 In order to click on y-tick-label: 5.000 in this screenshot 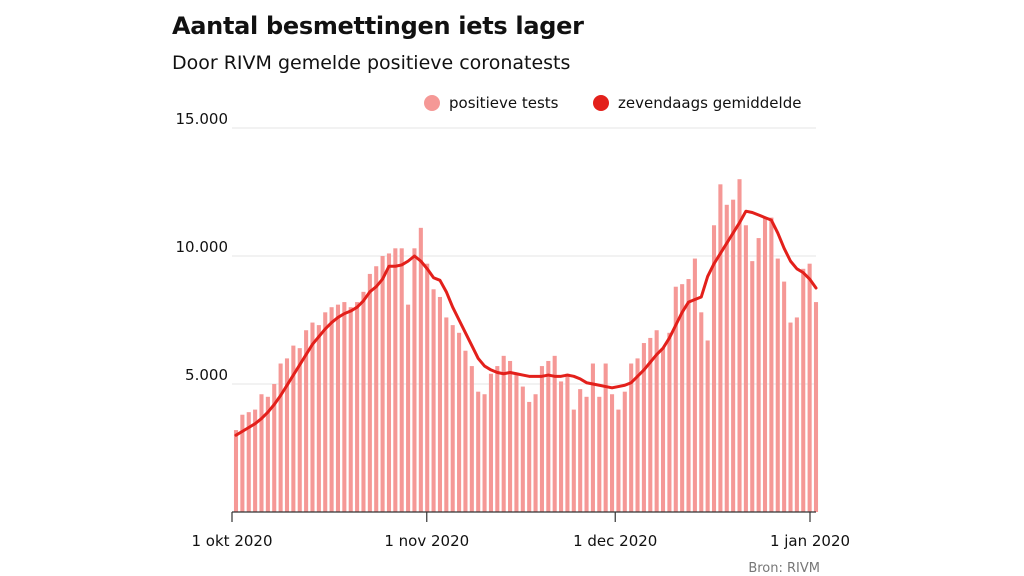, I will do `click(206, 375)`.